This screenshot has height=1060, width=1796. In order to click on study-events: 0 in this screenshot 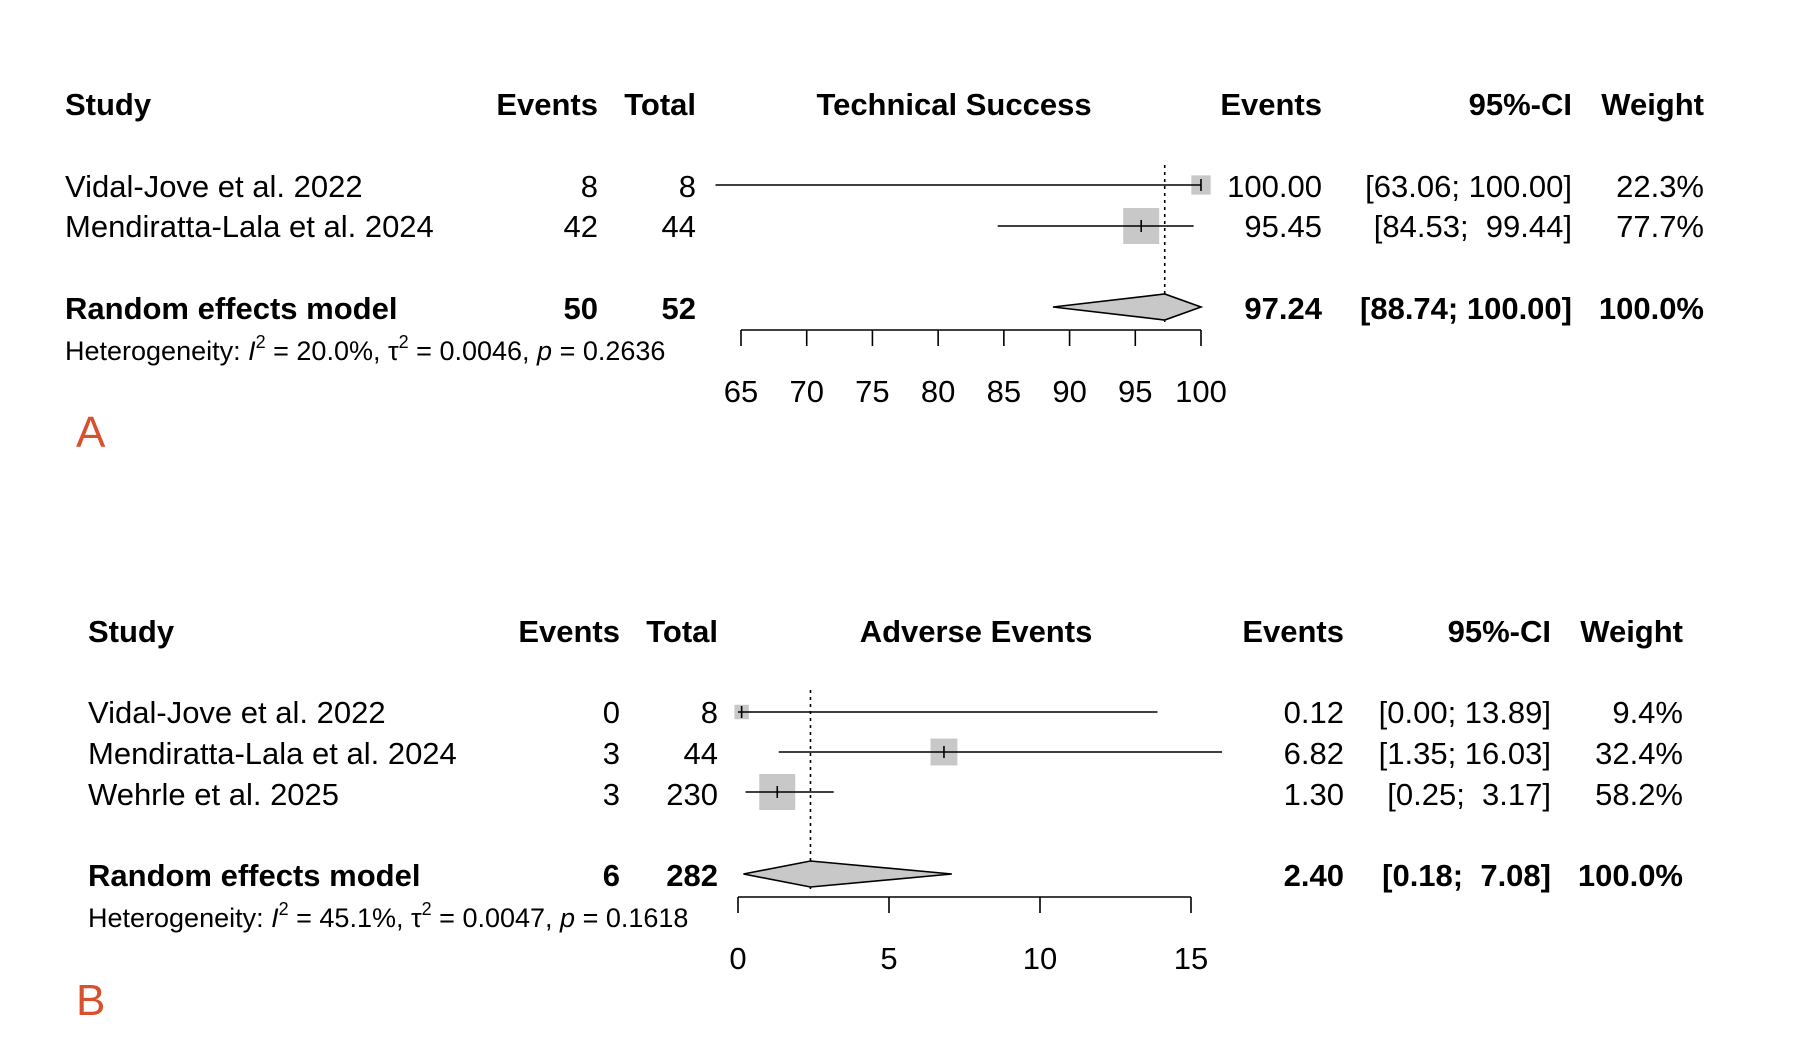, I will do `click(611, 712)`.